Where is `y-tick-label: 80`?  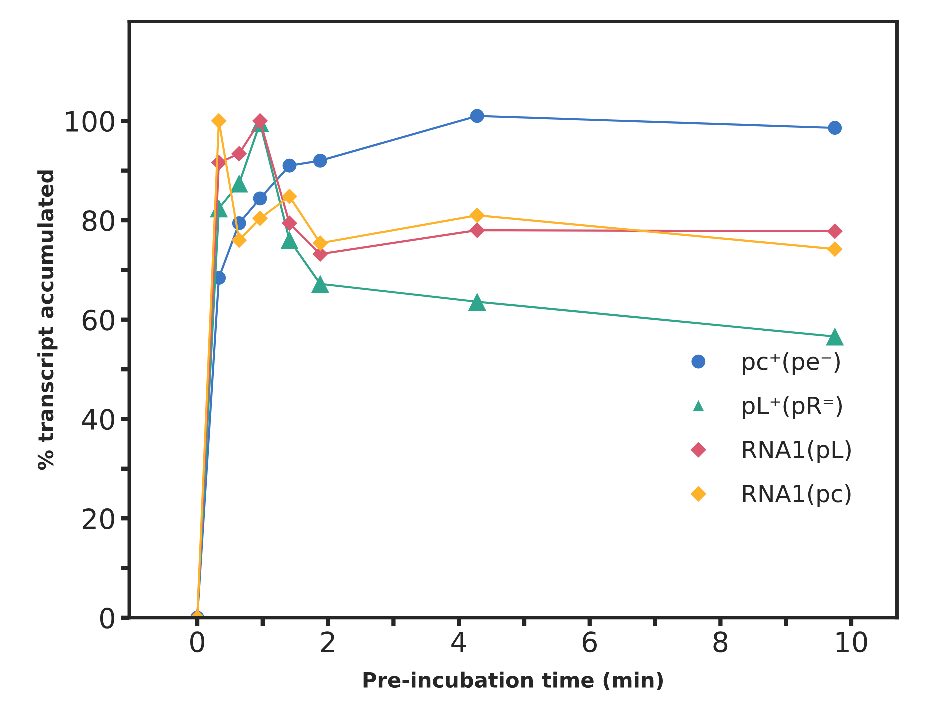
y-tick-label: 80 is located at coordinates (98, 221).